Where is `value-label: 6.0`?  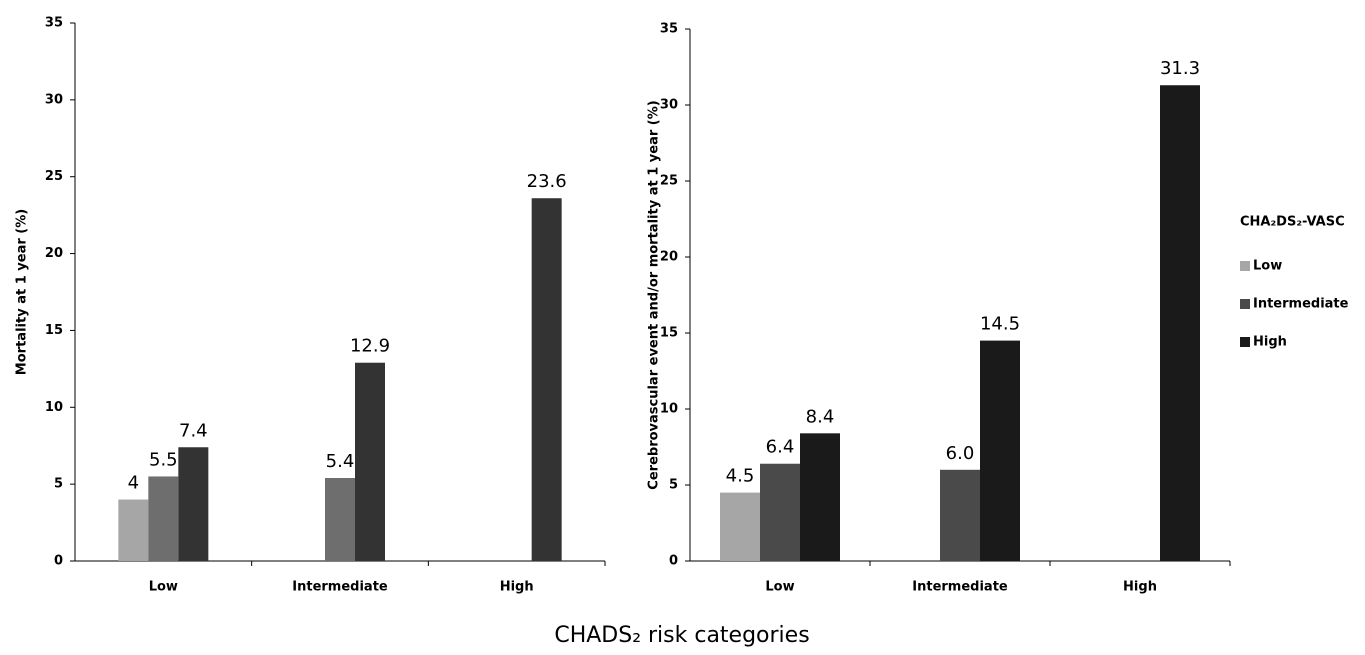
value-label: 6.0 is located at coordinates (960, 453).